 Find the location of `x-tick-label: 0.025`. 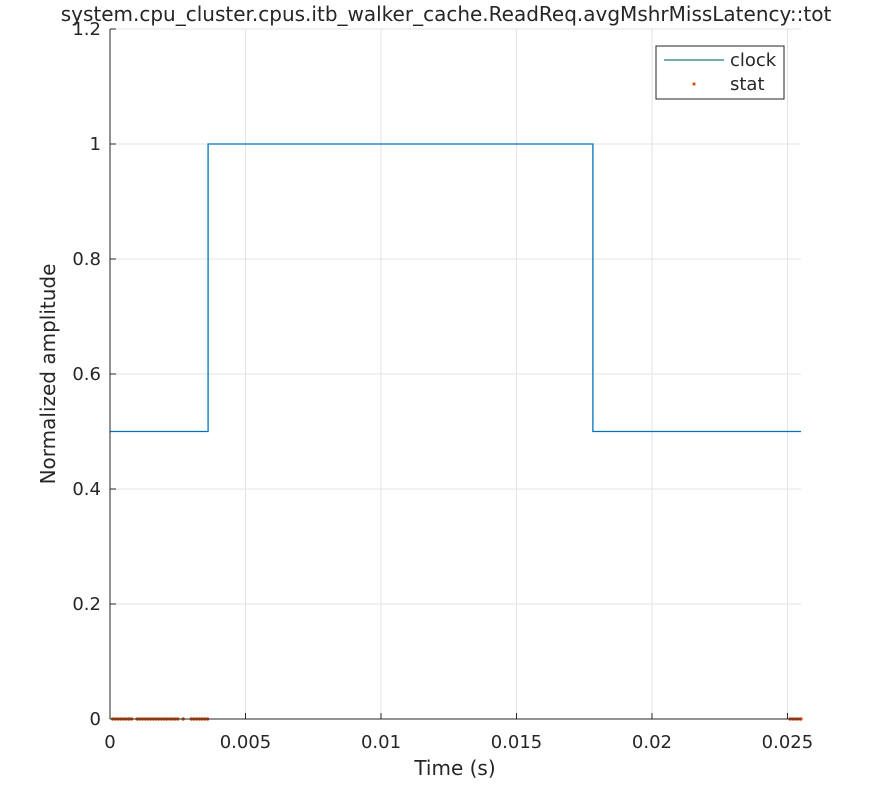

x-tick-label: 0.025 is located at coordinates (788, 742).